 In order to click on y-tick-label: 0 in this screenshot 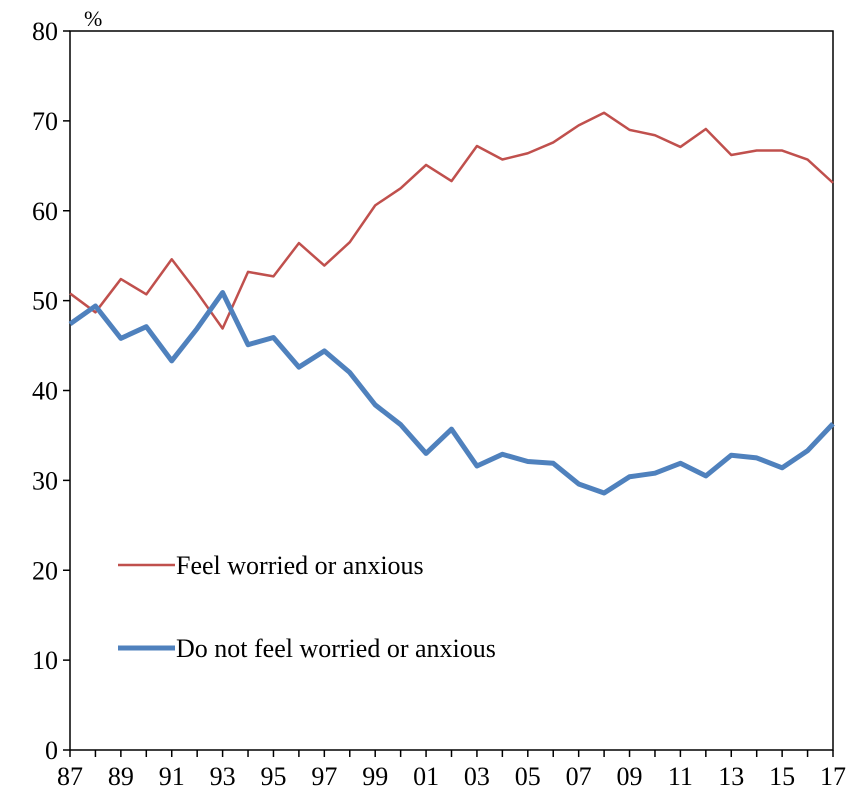, I will do `click(51, 750)`.